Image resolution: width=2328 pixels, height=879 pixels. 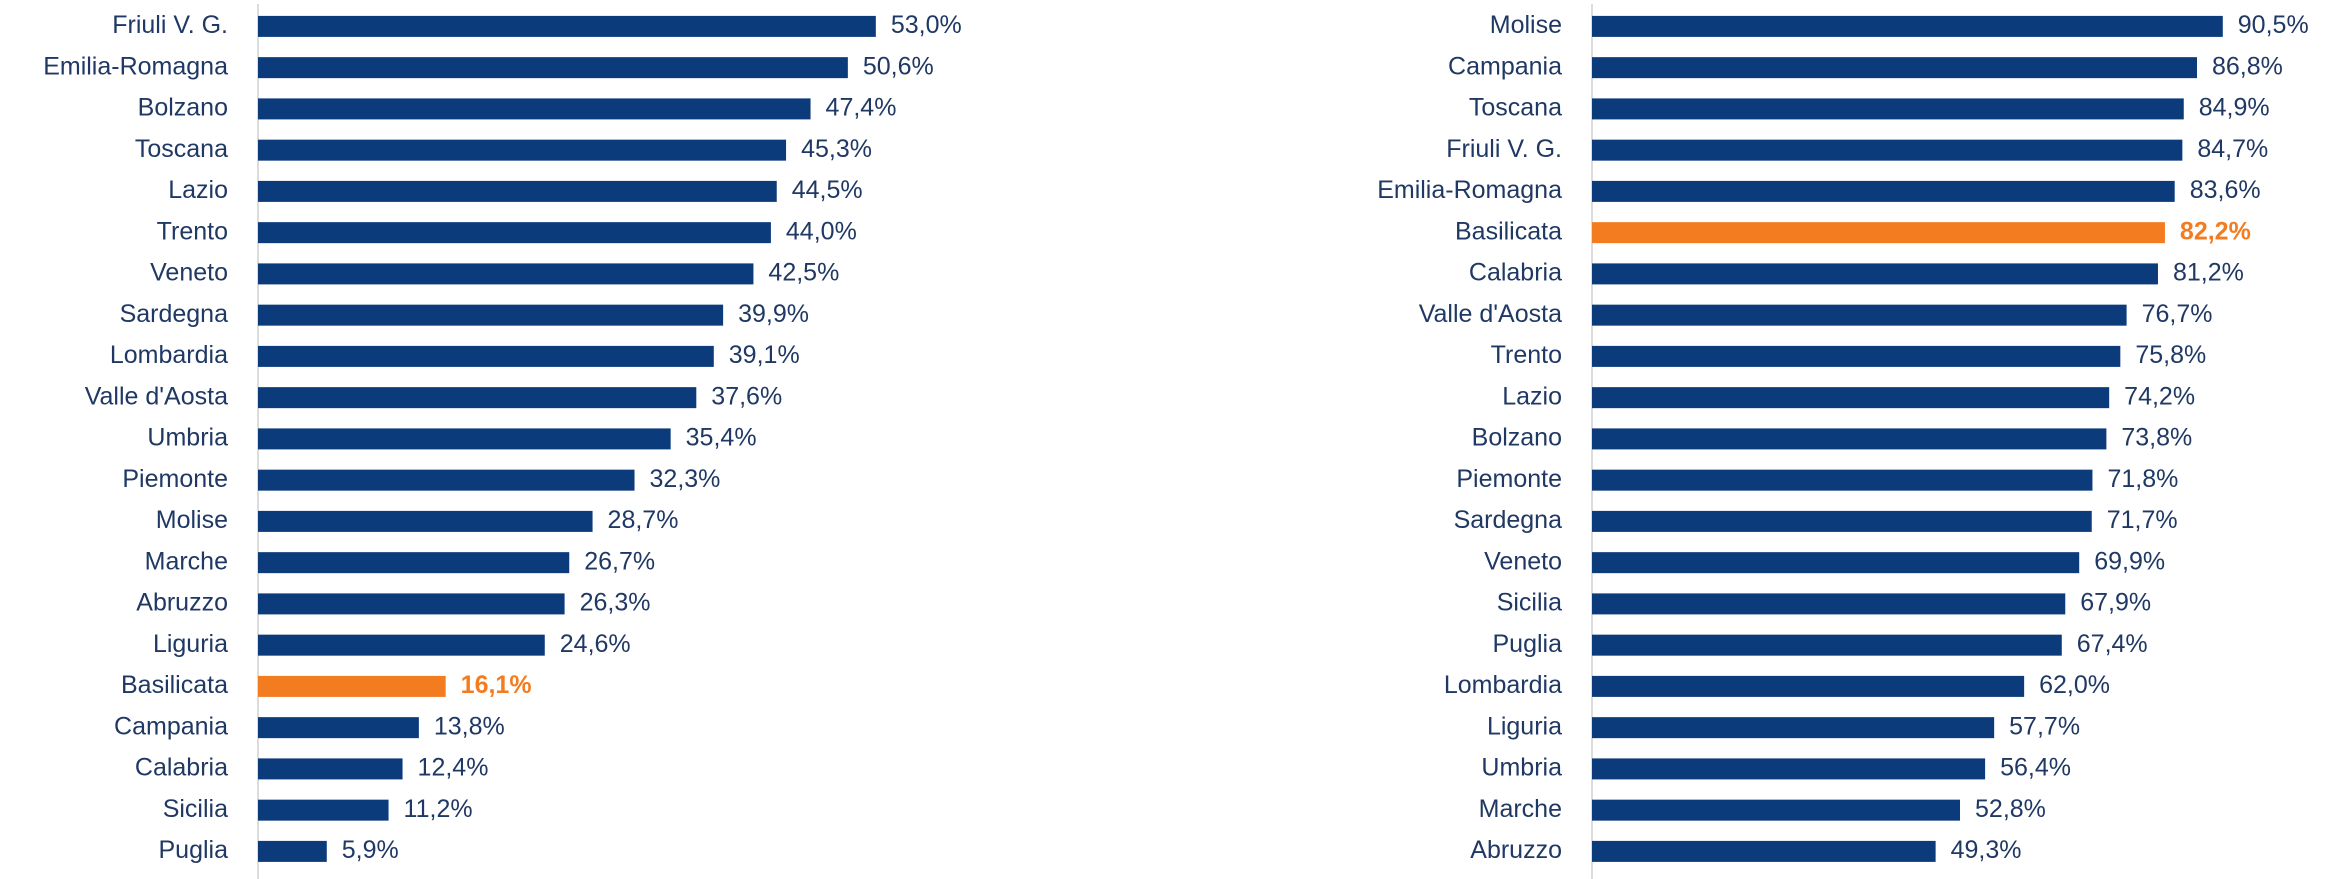 What do you see at coordinates (174, 314) in the screenshot?
I see `category-label: Sardegna` at bounding box center [174, 314].